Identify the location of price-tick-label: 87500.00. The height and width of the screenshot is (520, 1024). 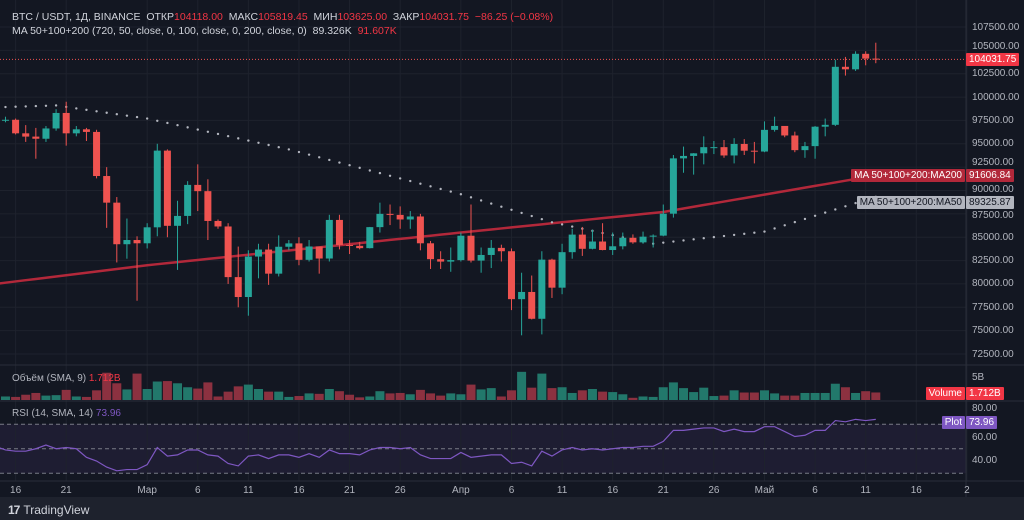
(993, 215).